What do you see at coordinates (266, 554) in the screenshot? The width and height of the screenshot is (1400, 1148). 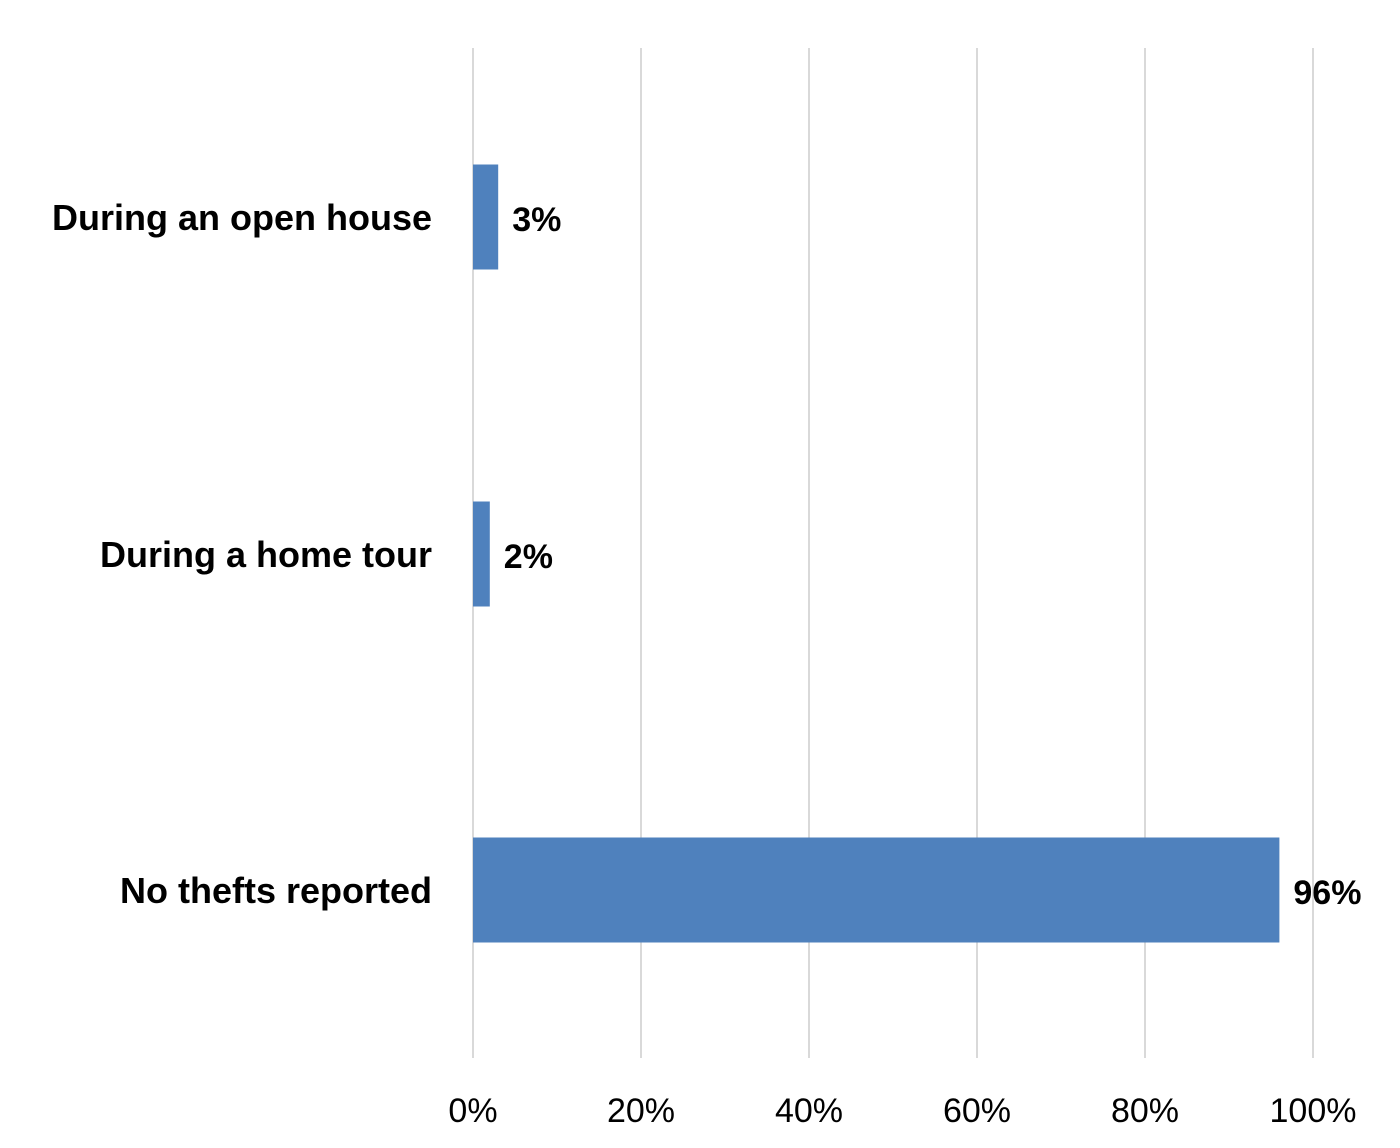 I see `category-label: During a home tour` at bounding box center [266, 554].